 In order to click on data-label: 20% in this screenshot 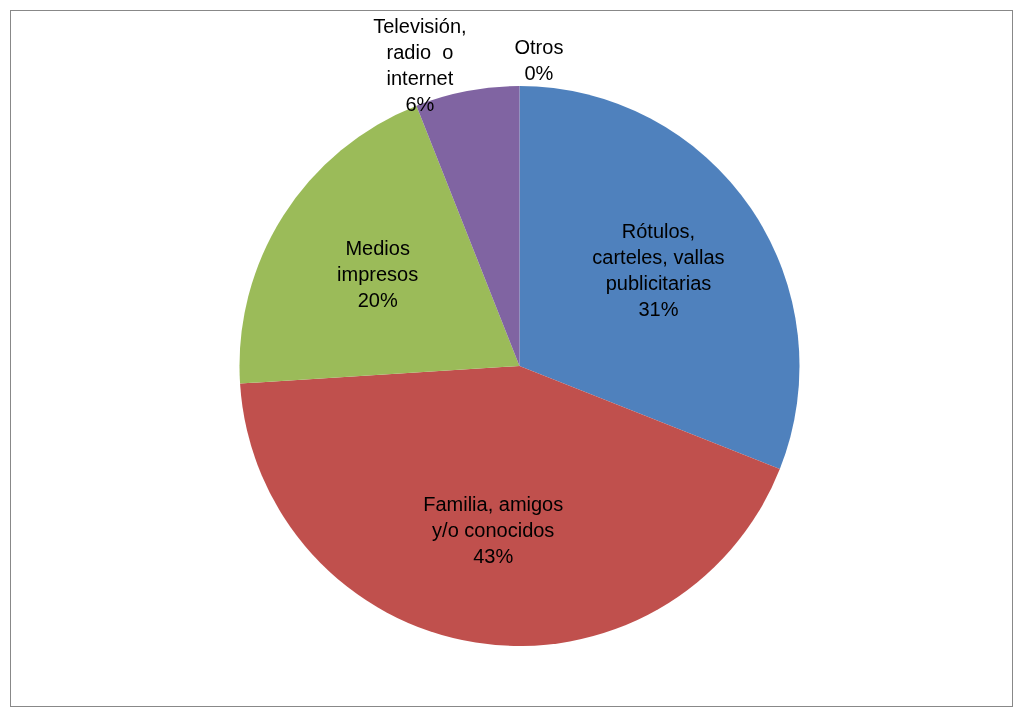, I will do `click(377, 300)`.